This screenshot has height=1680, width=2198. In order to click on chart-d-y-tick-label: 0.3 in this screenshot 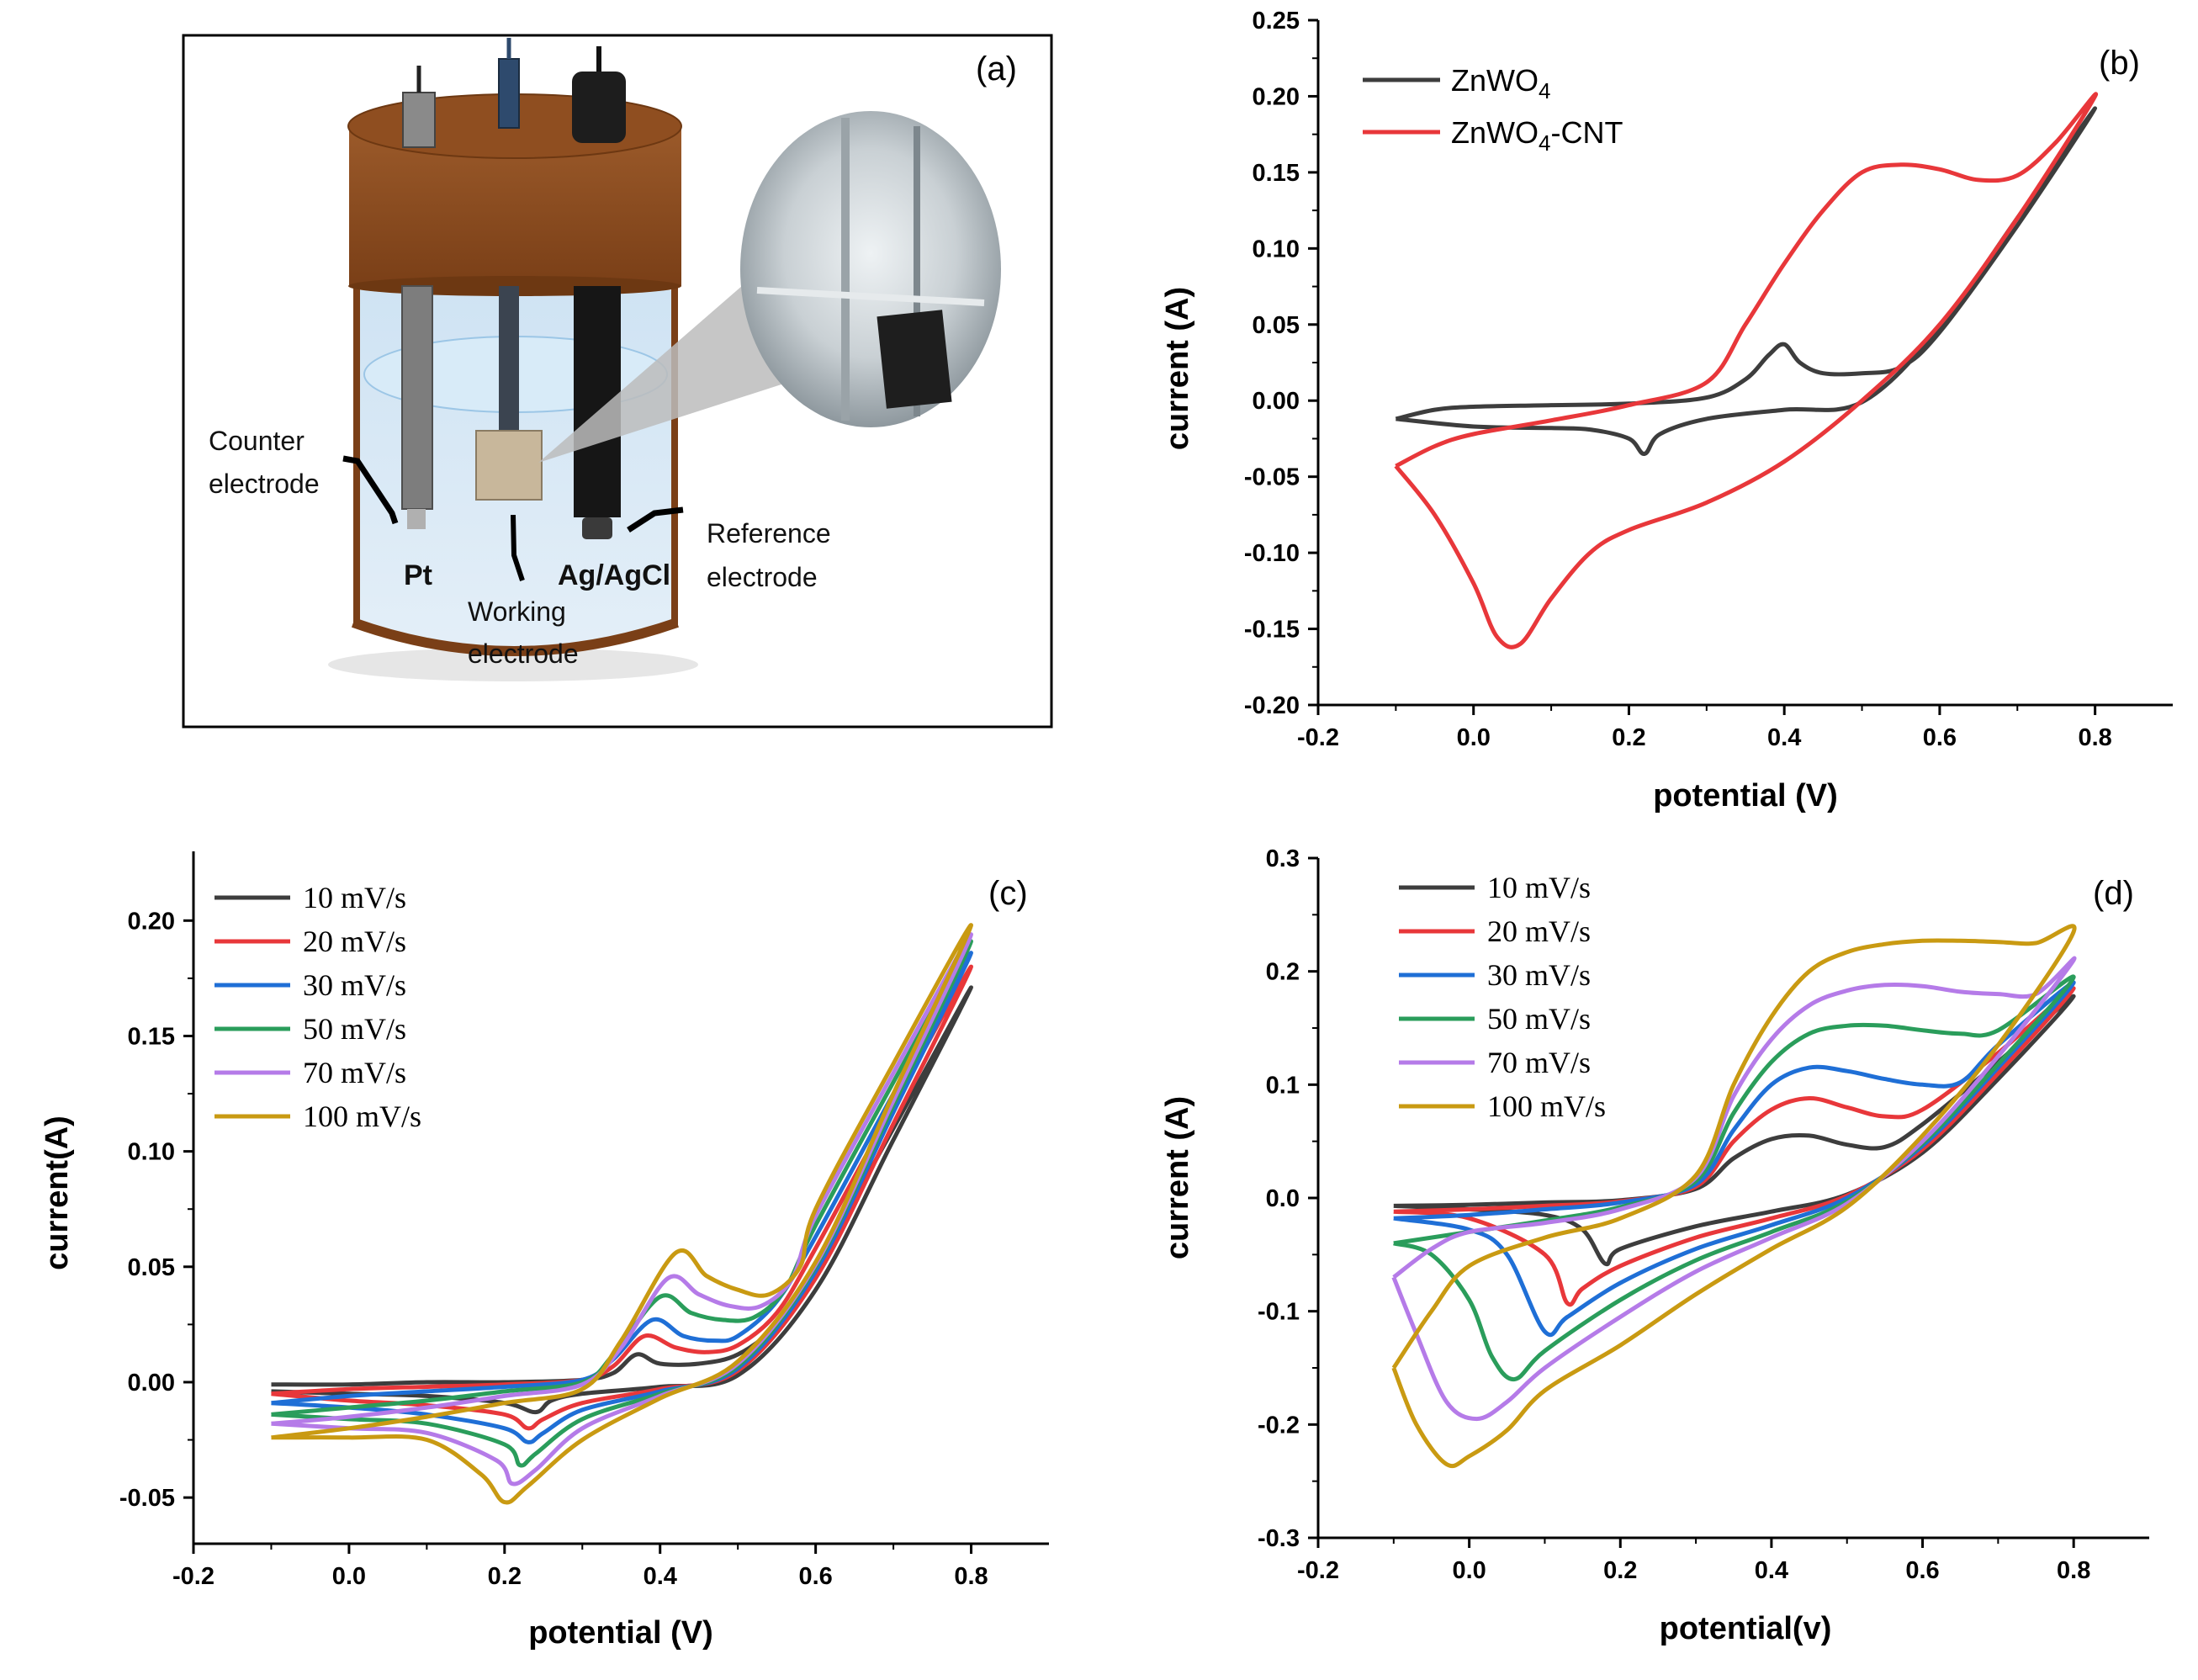, I will do `click(1283, 858)`.